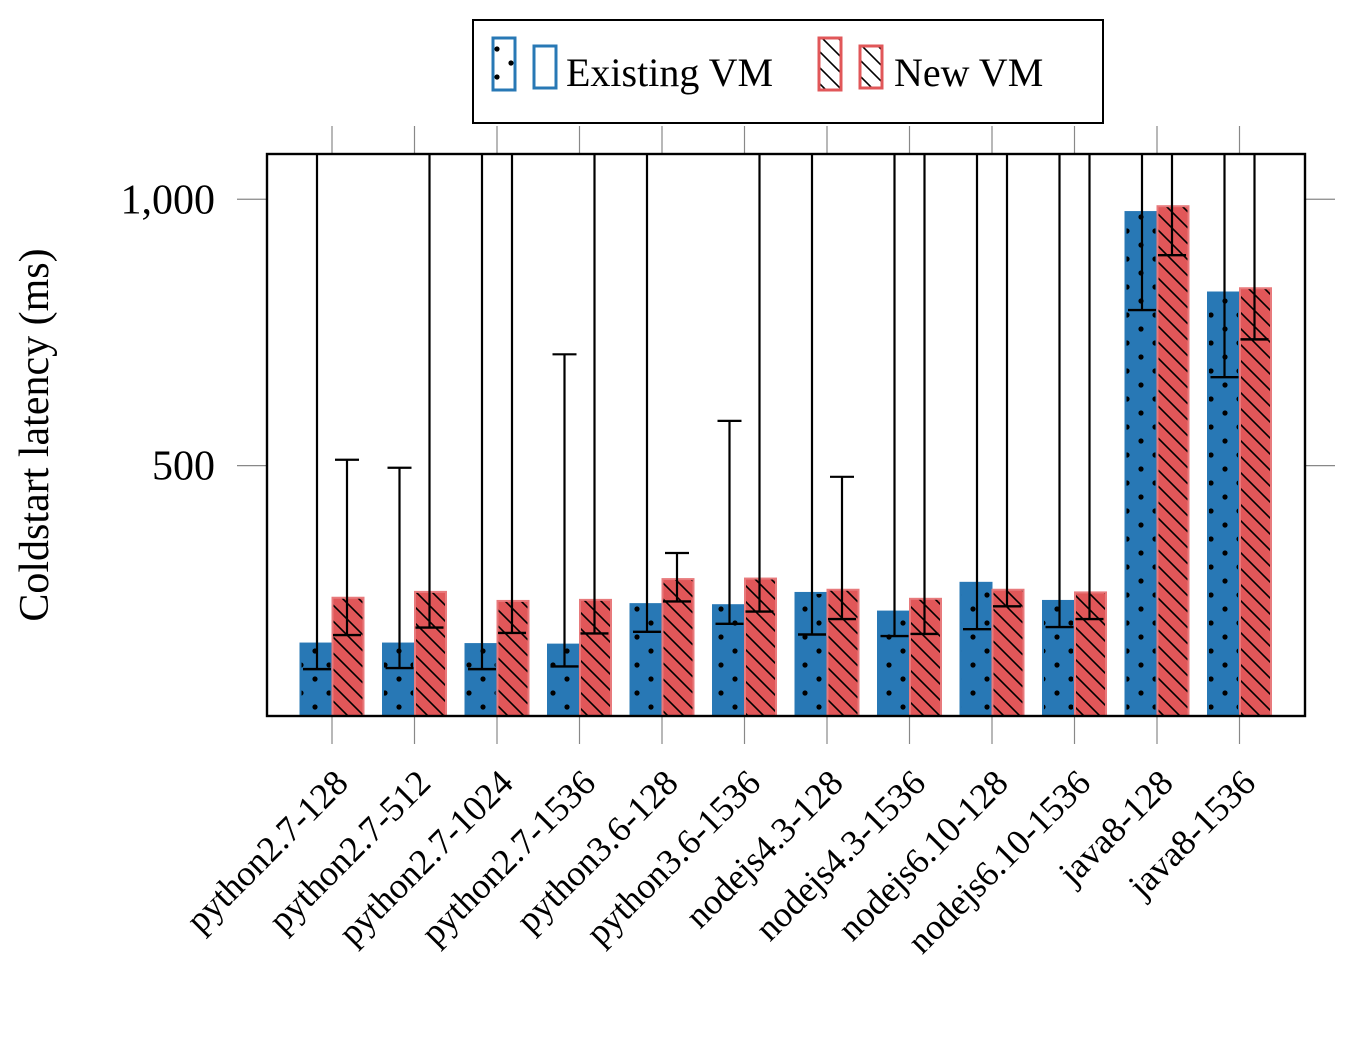  I want to click on y-tick-label: 500, so click(183, 467).